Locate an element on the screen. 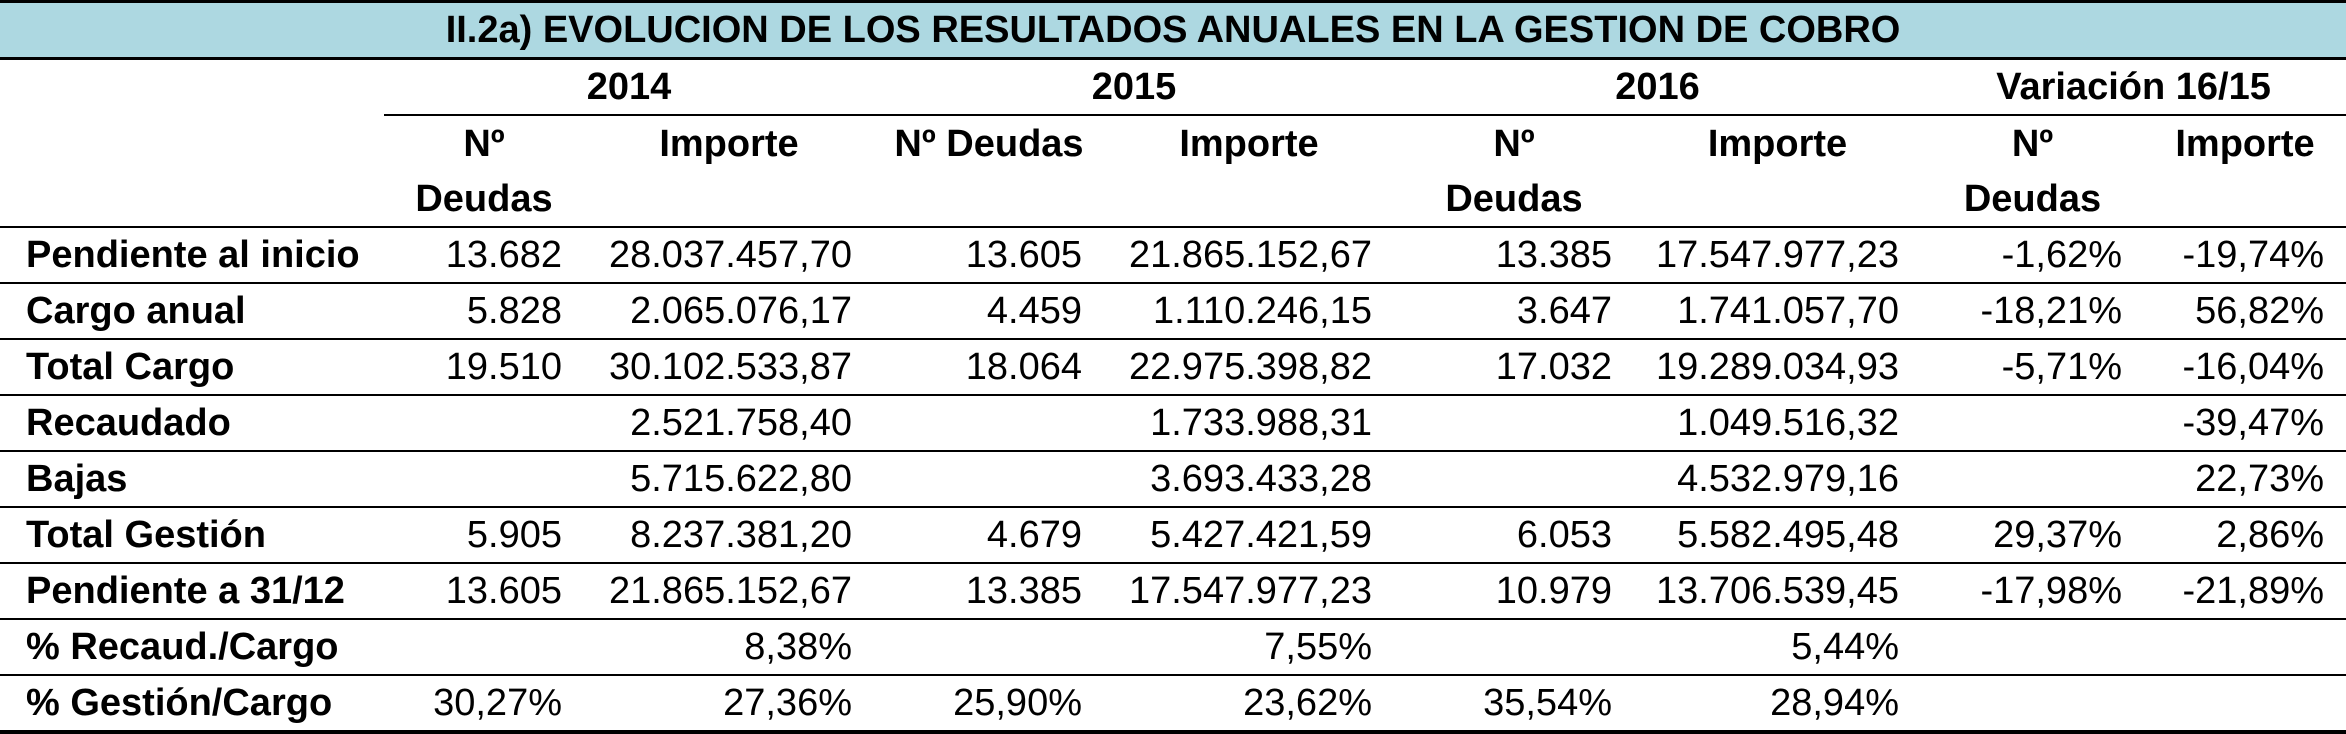  table-cell: 25,90% is located at coordinates (989, 704).